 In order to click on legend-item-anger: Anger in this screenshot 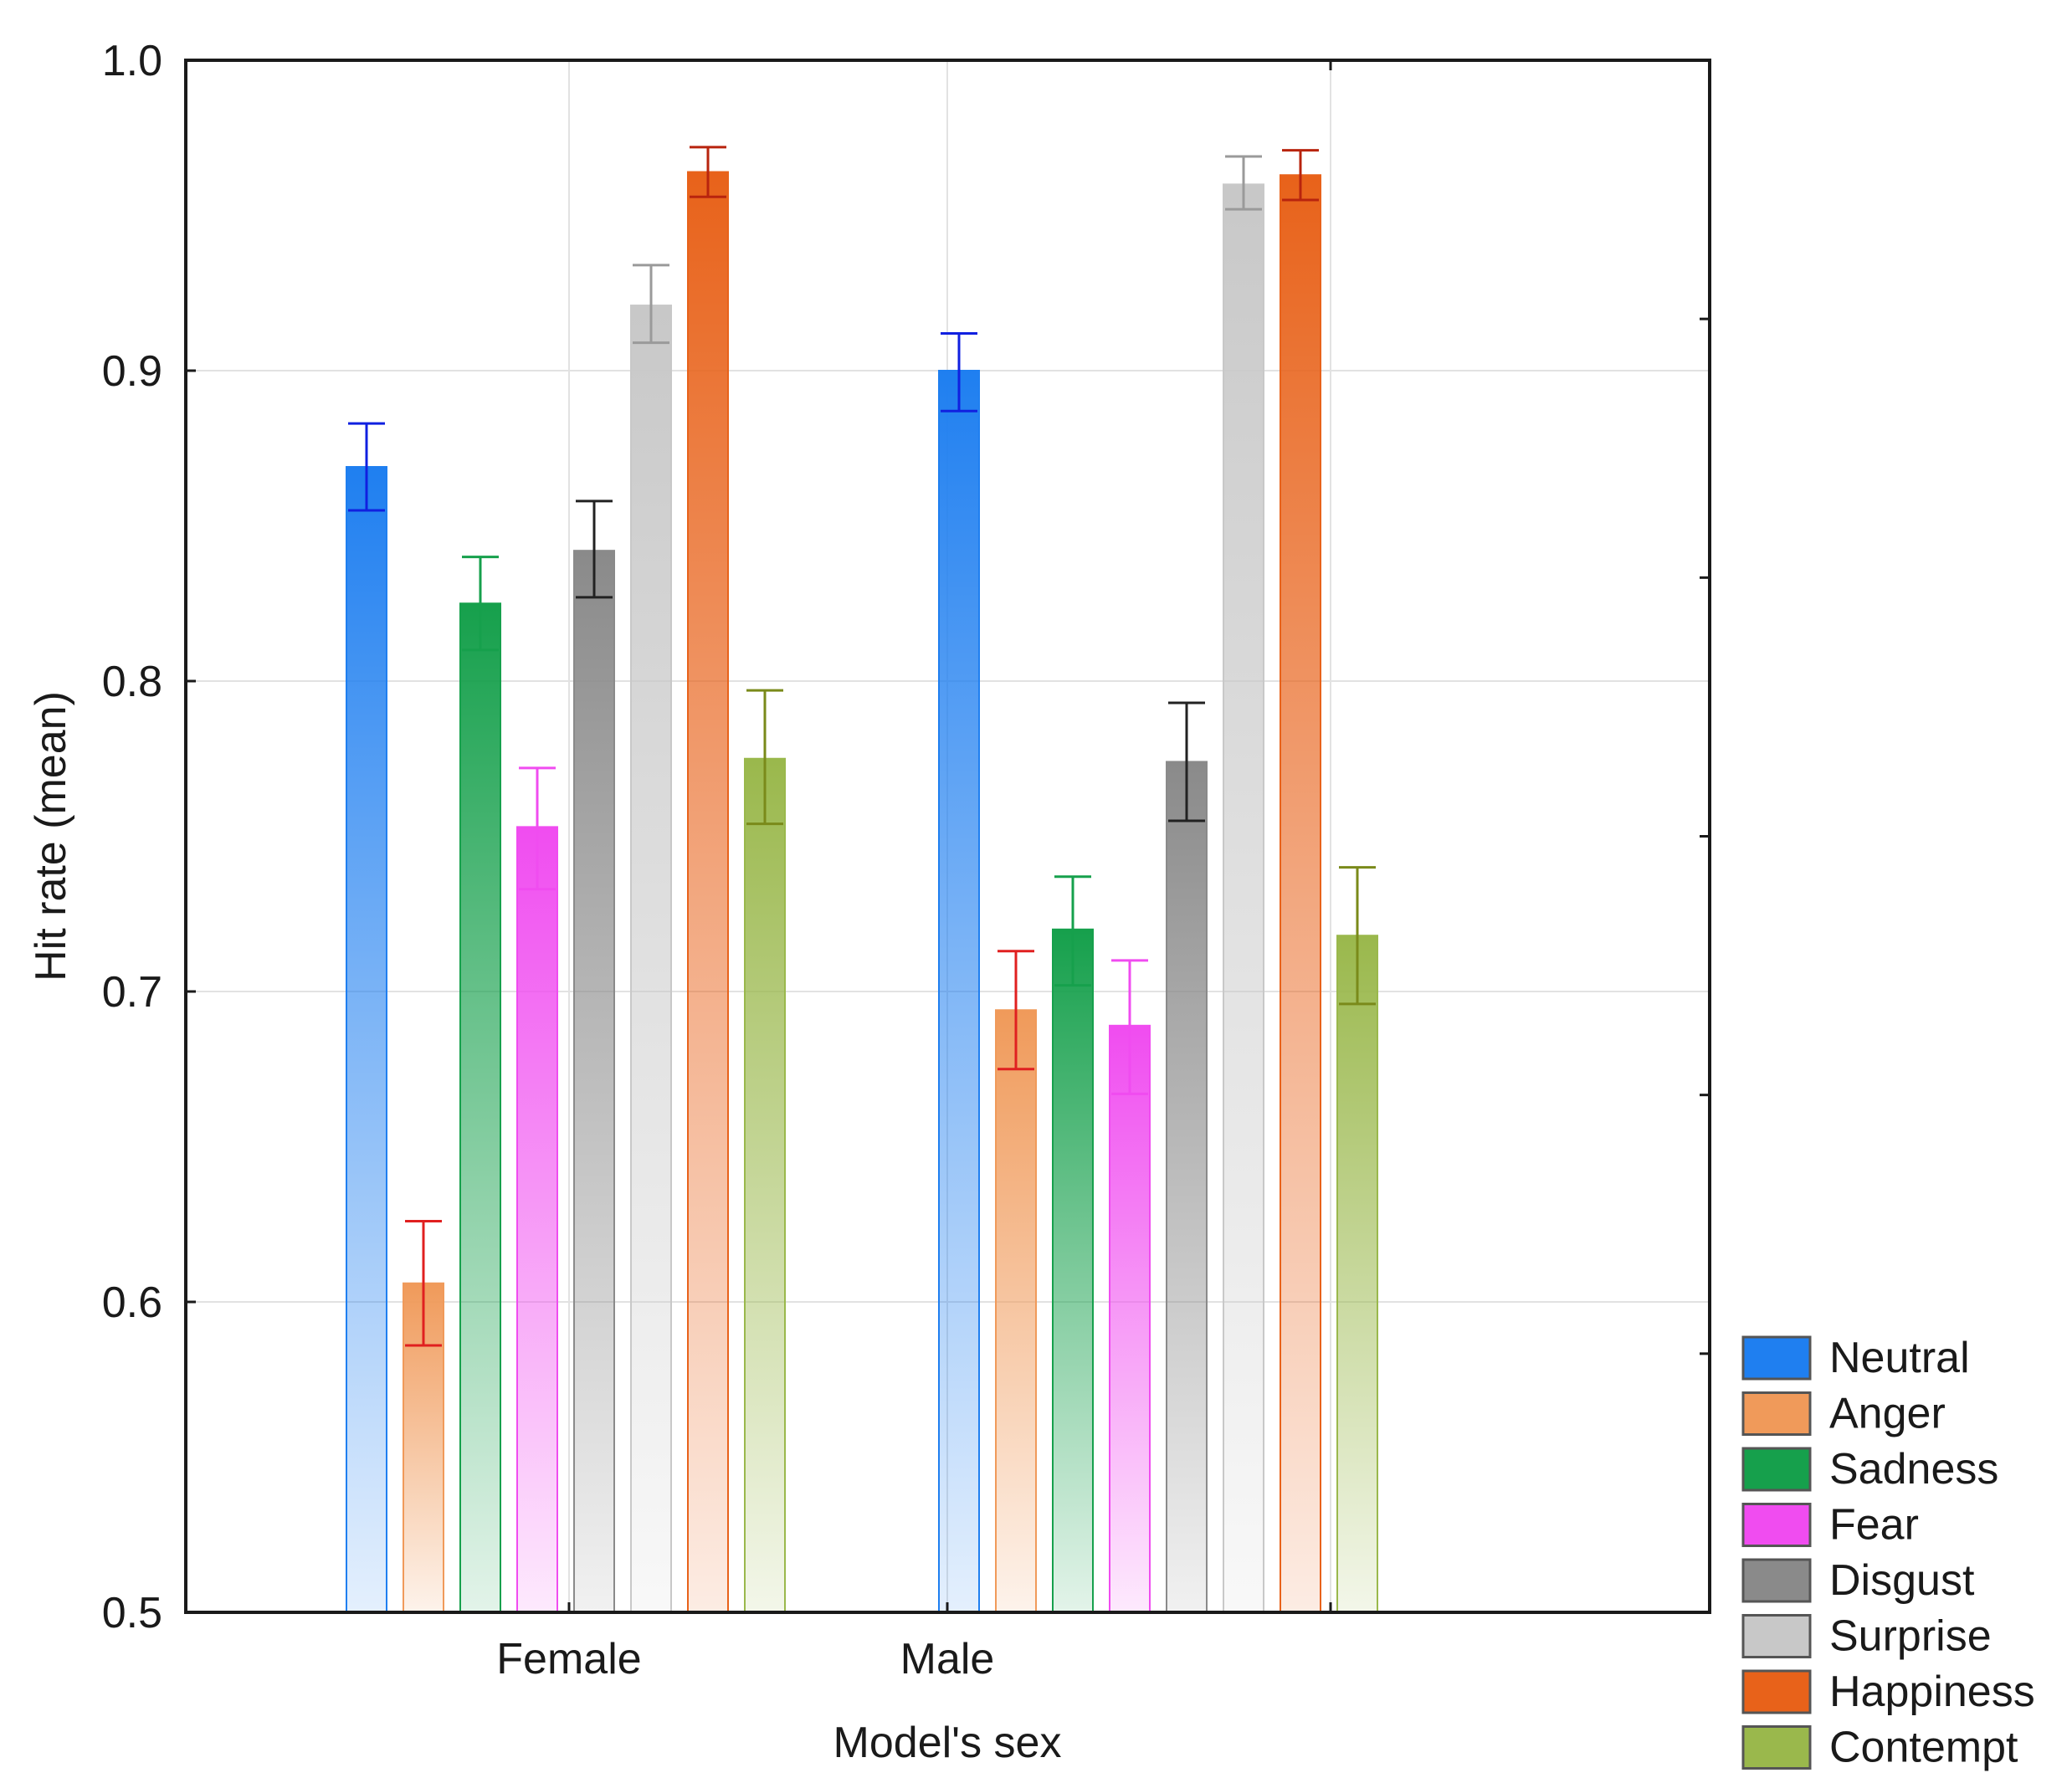, I will do `click(1843, 1414)`.